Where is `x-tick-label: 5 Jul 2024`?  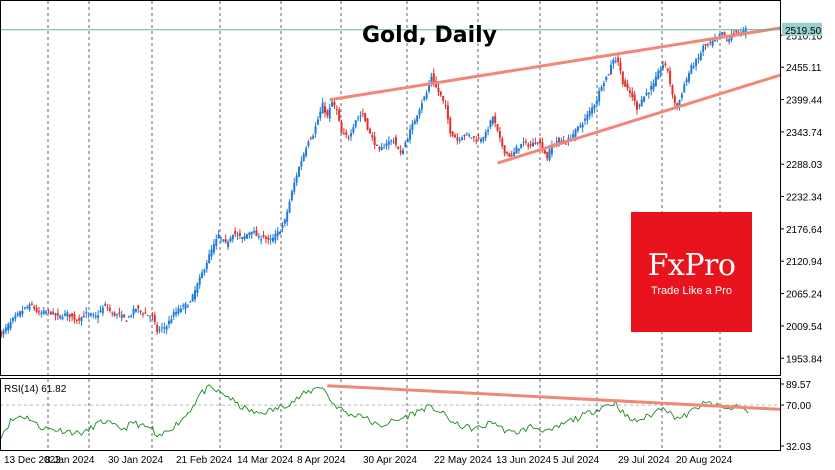 x-tick-label: 5 Jul 2024 is located at coordinates (576, 460).